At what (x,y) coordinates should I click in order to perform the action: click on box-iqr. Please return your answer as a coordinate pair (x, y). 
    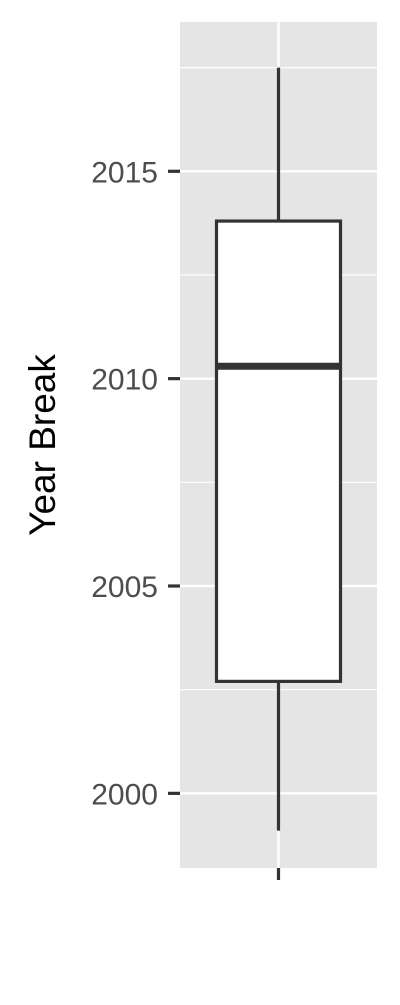
    Looking at the image, I should click on (278, 451).